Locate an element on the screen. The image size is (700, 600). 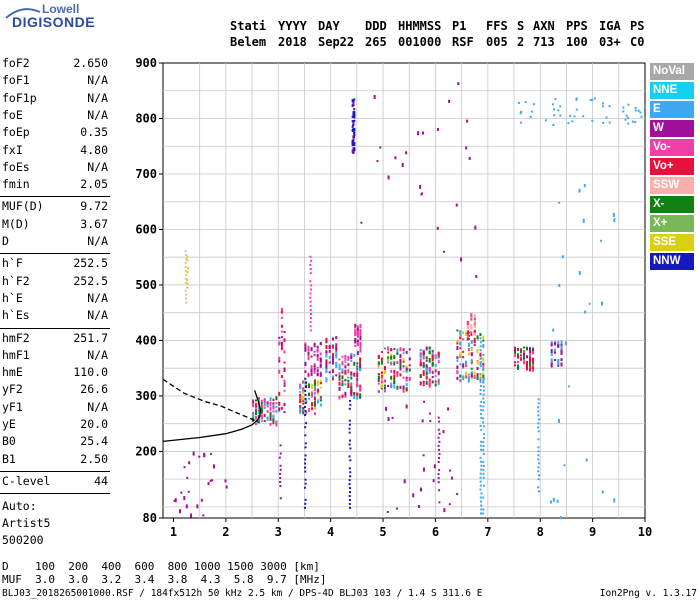
y-tick-label: 200 is located at coordinates (146, 451).